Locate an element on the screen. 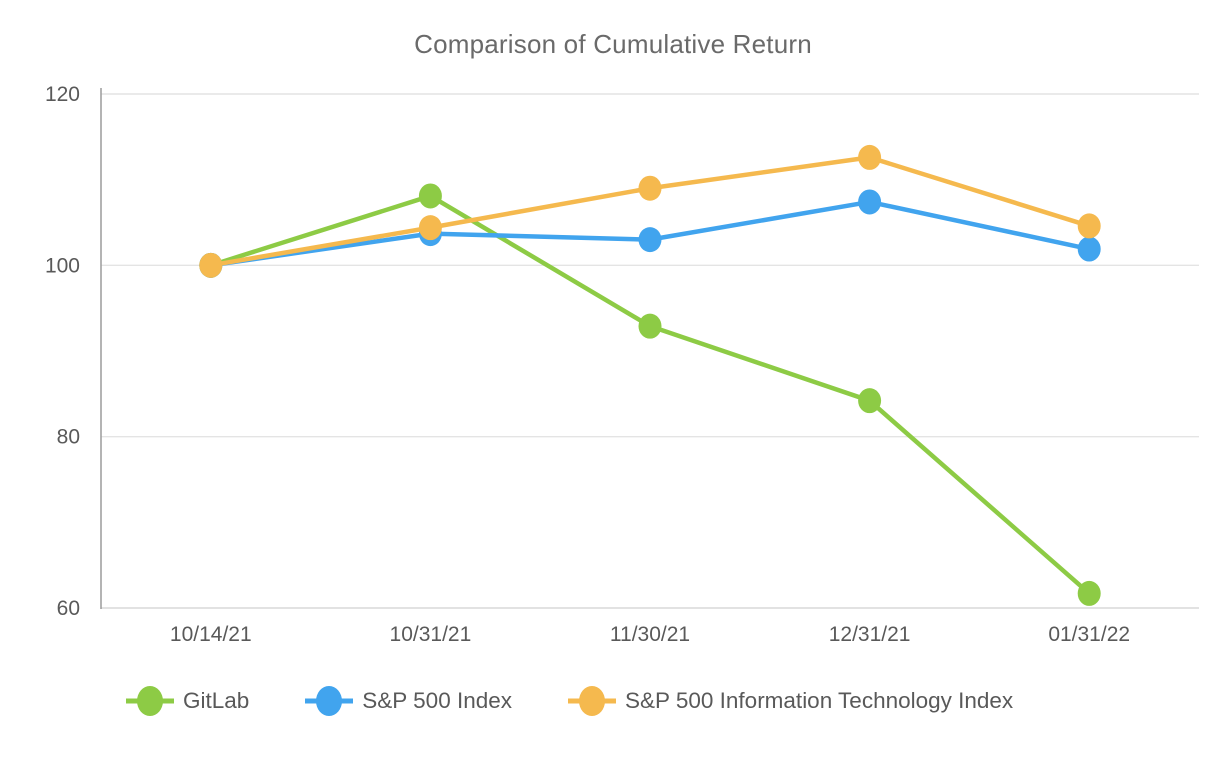  y-tick-label: 60 is located at coordinates (68, 608).